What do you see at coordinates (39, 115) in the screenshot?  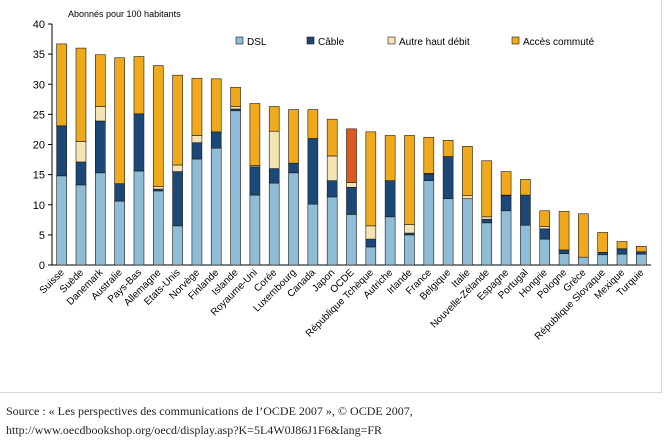 I see `y-tick-label: 25` at bounding box center [39, 115].